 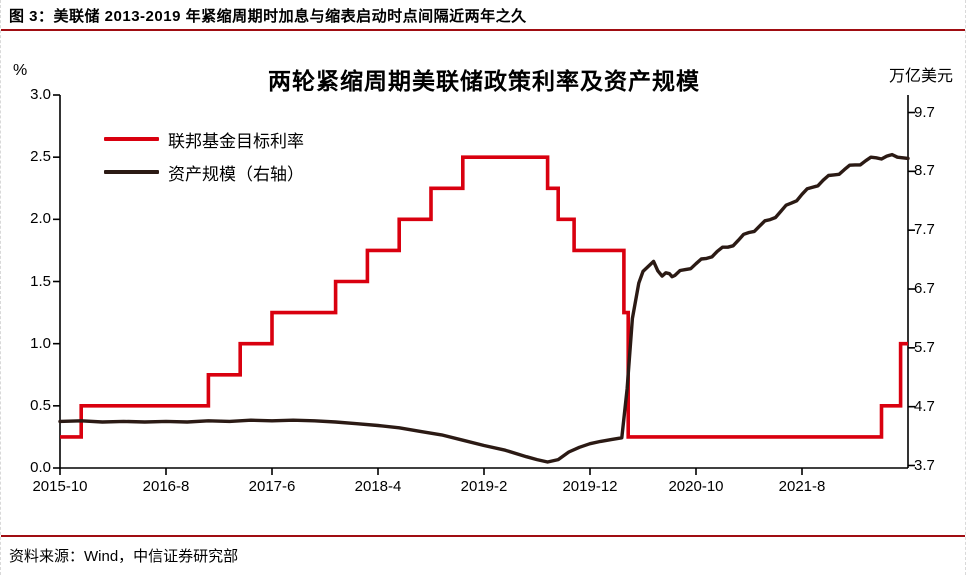 I want to click on chart-legend: 联邦基金目标利率 资产规模（右轴）, so click(x=204, y=159).